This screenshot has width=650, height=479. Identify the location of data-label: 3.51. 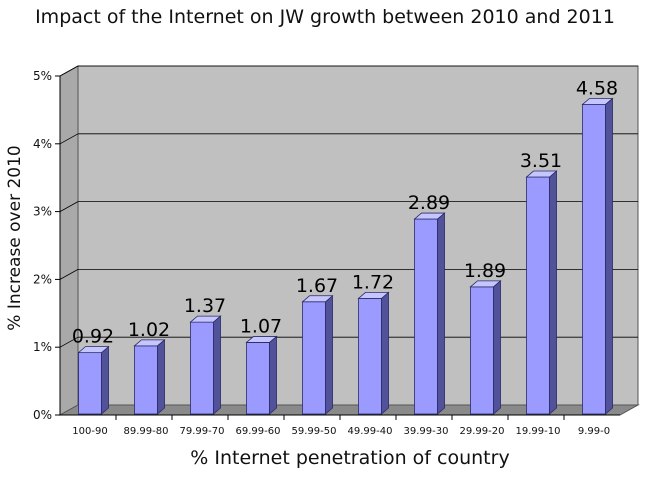
(541, 161).